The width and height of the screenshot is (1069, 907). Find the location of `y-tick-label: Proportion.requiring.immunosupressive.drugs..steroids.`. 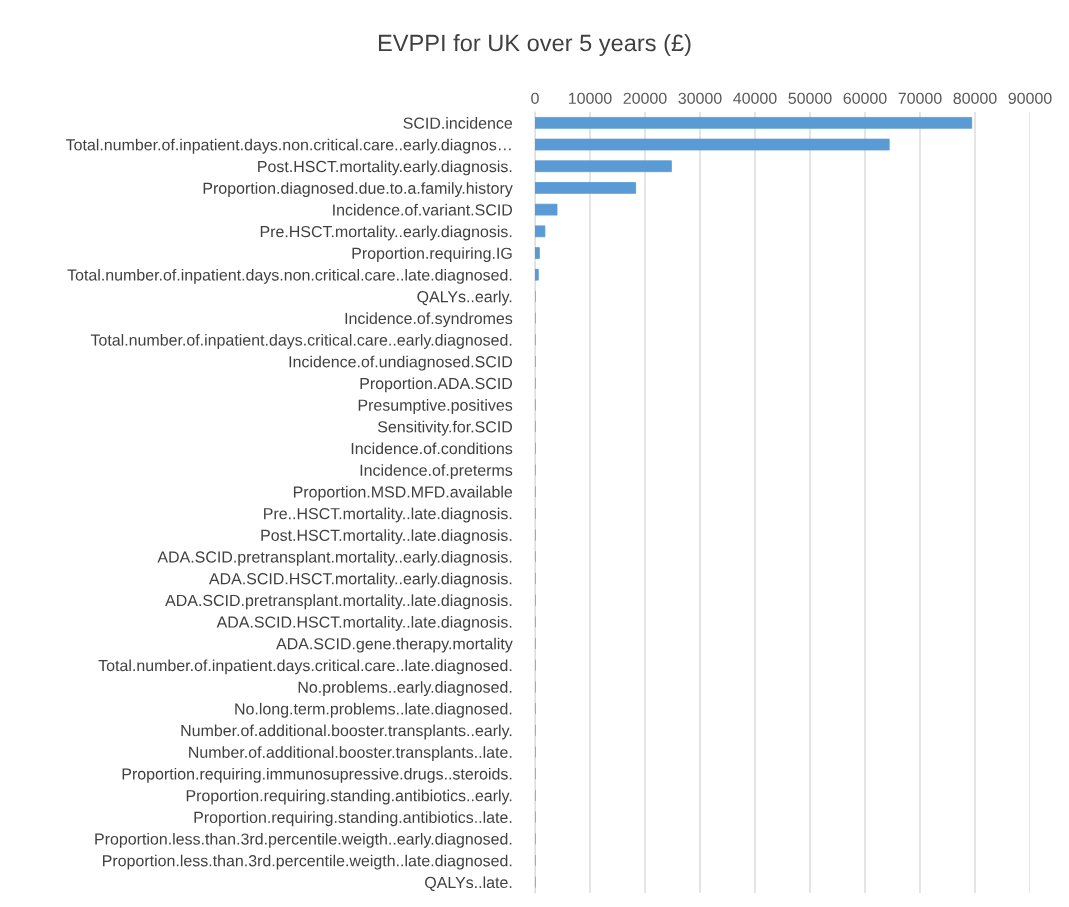

y-tick-label: Proportion.requiring.immunosupressive.drugs..steroids. is located at coordinates (317, 775).